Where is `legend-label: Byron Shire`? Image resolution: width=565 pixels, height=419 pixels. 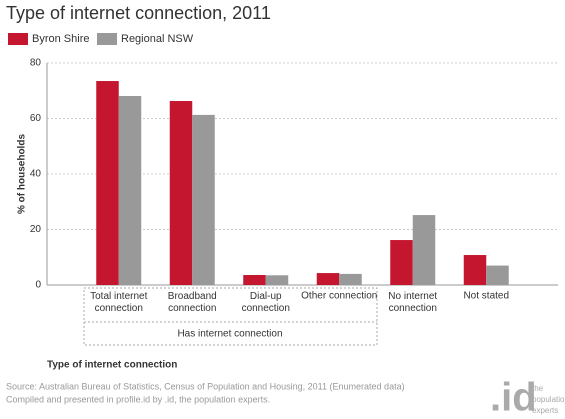 legend-label: Byron Shire is located at coordinates (60, 39).